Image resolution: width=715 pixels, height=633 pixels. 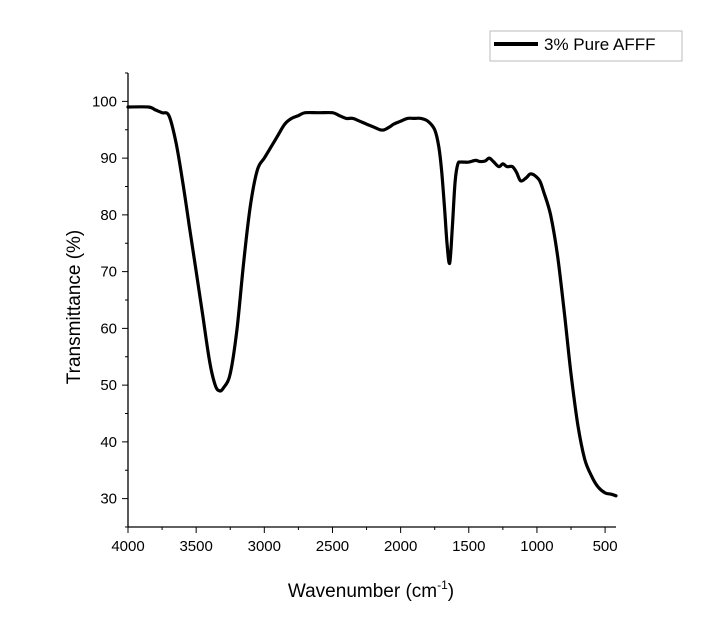 I want to click on legend-box, so click(x=586, y=46).